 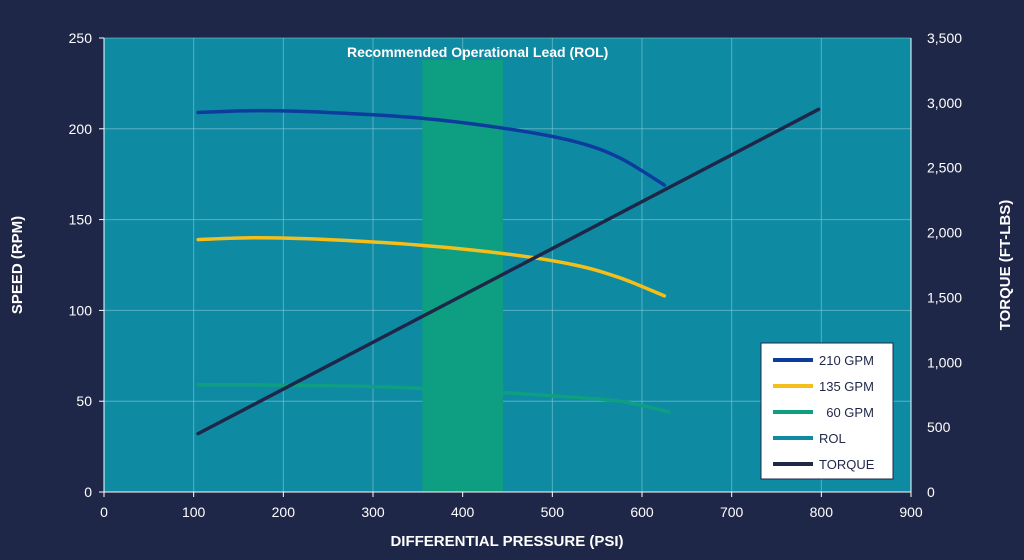 What do you see at coordinates (431, 267) in the screenshot?
I see `series-line-135-gpm` at bounding box center [431, 267].